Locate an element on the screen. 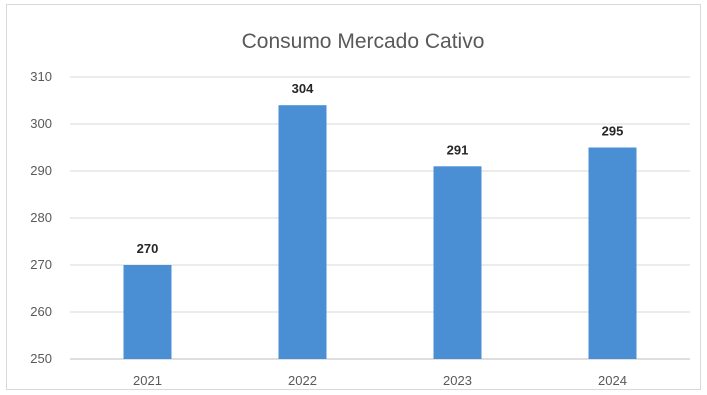  y-tick-label: 260 is located at coordinates (41, 311).